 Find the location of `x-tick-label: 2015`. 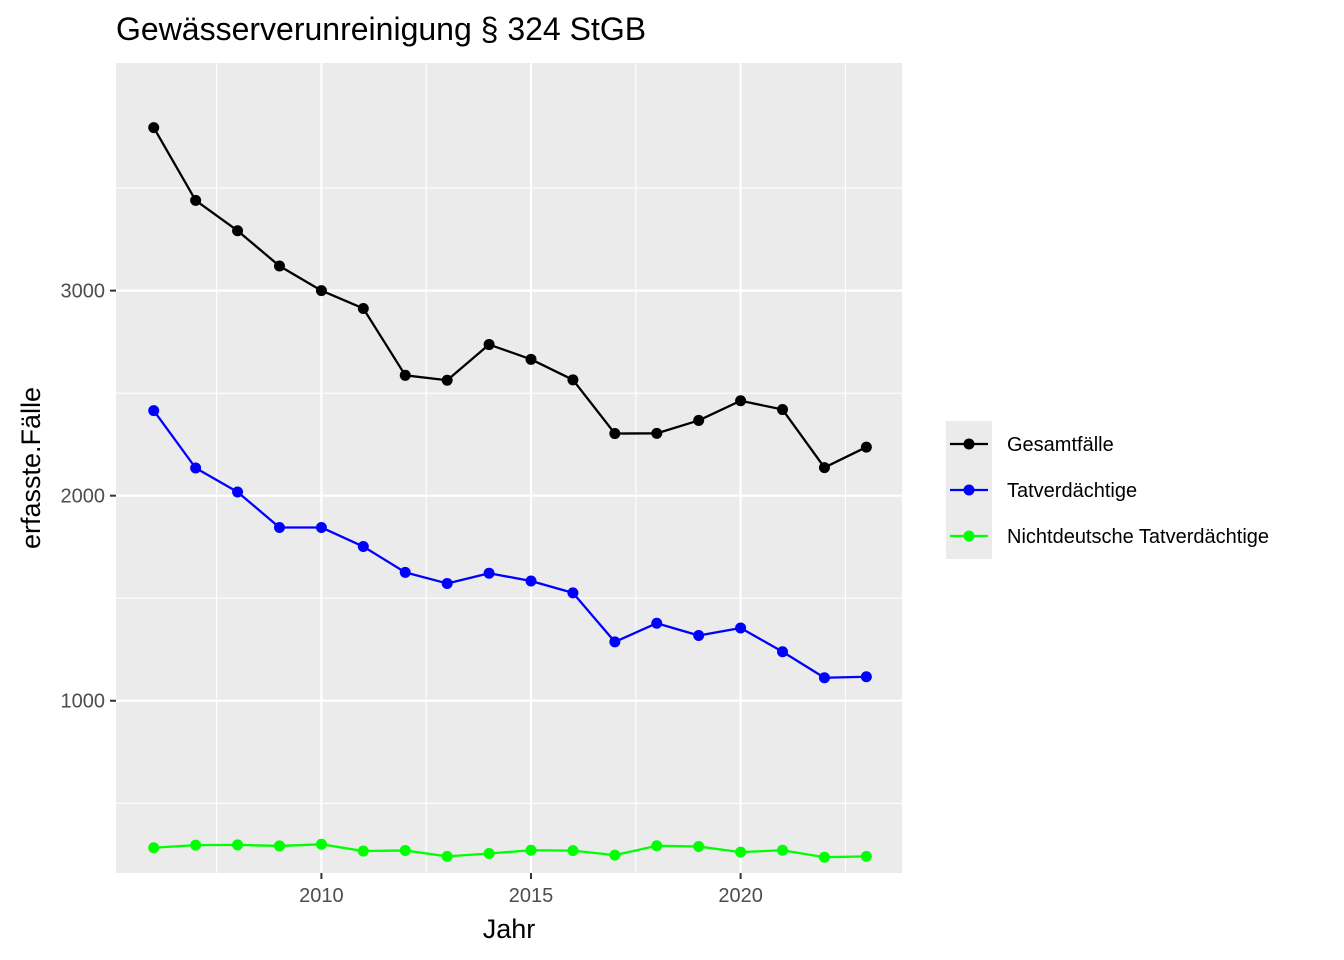

x-tick-label: 2015 is located at coordinates (531, 896).